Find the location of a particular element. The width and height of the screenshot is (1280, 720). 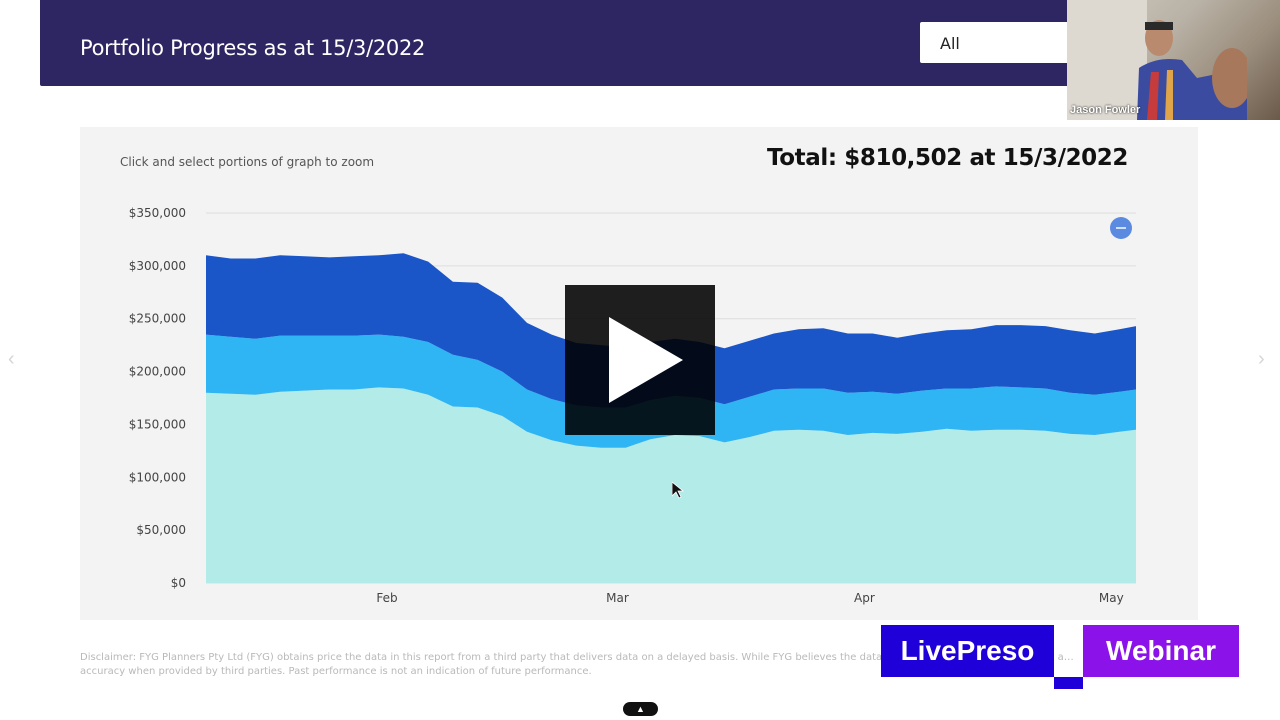

play-icon is located at coordinates (646, 360).